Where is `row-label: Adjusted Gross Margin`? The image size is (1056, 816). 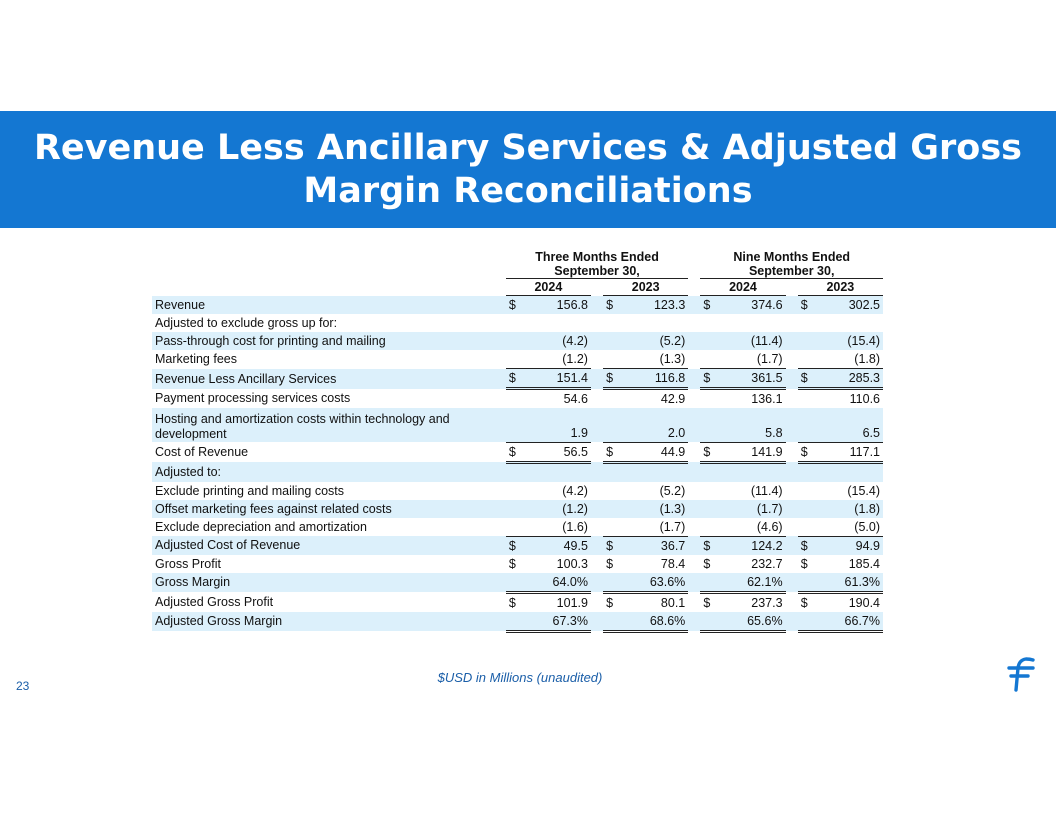
row-label: Adjusted Gross Margin is located at coordinates (323, 621).